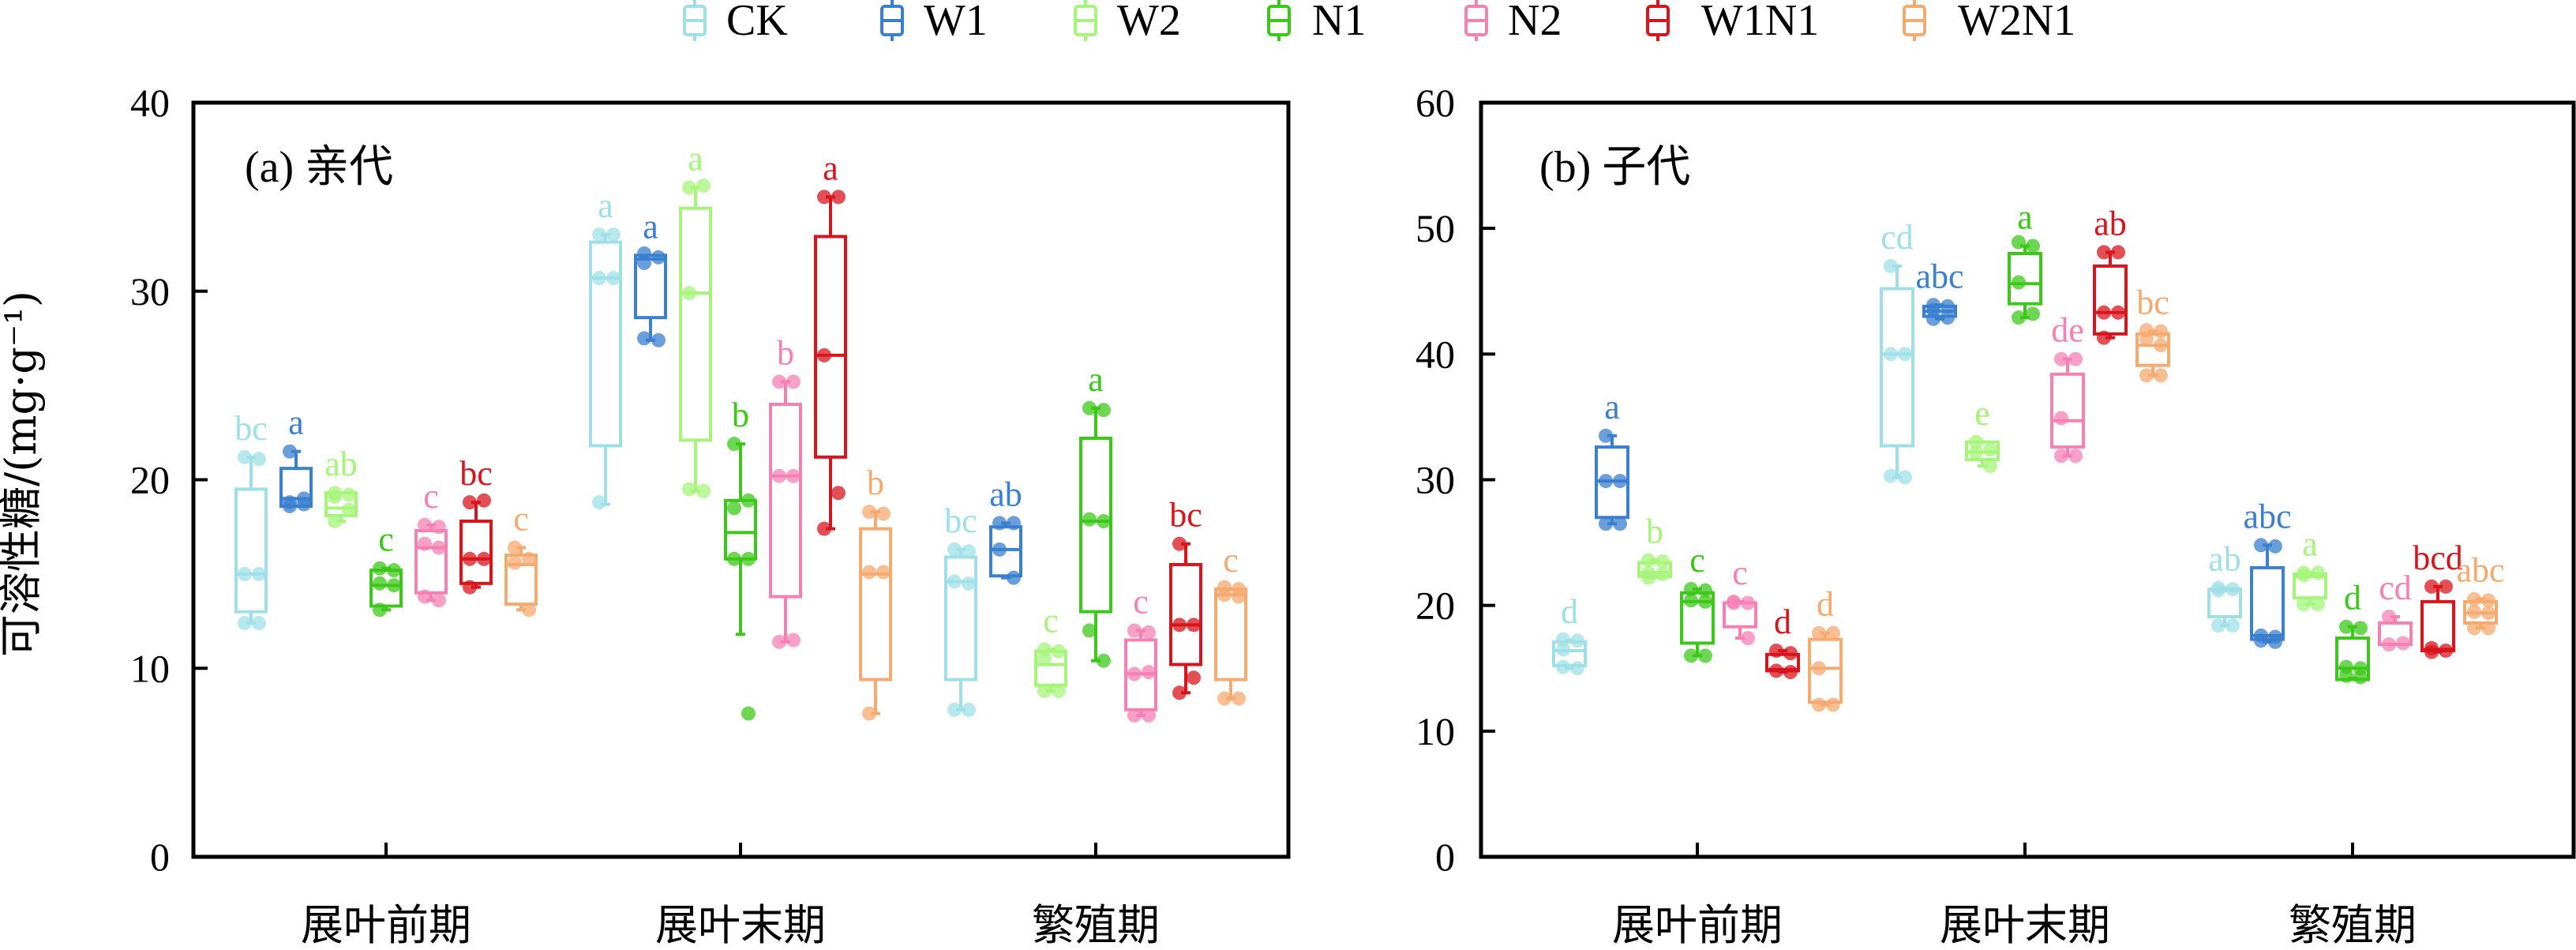  What do you see at coordinates (740, 925) in the screenshot?
I see `x-tick-label: 展叶末期` at bounding box center [740, 925].